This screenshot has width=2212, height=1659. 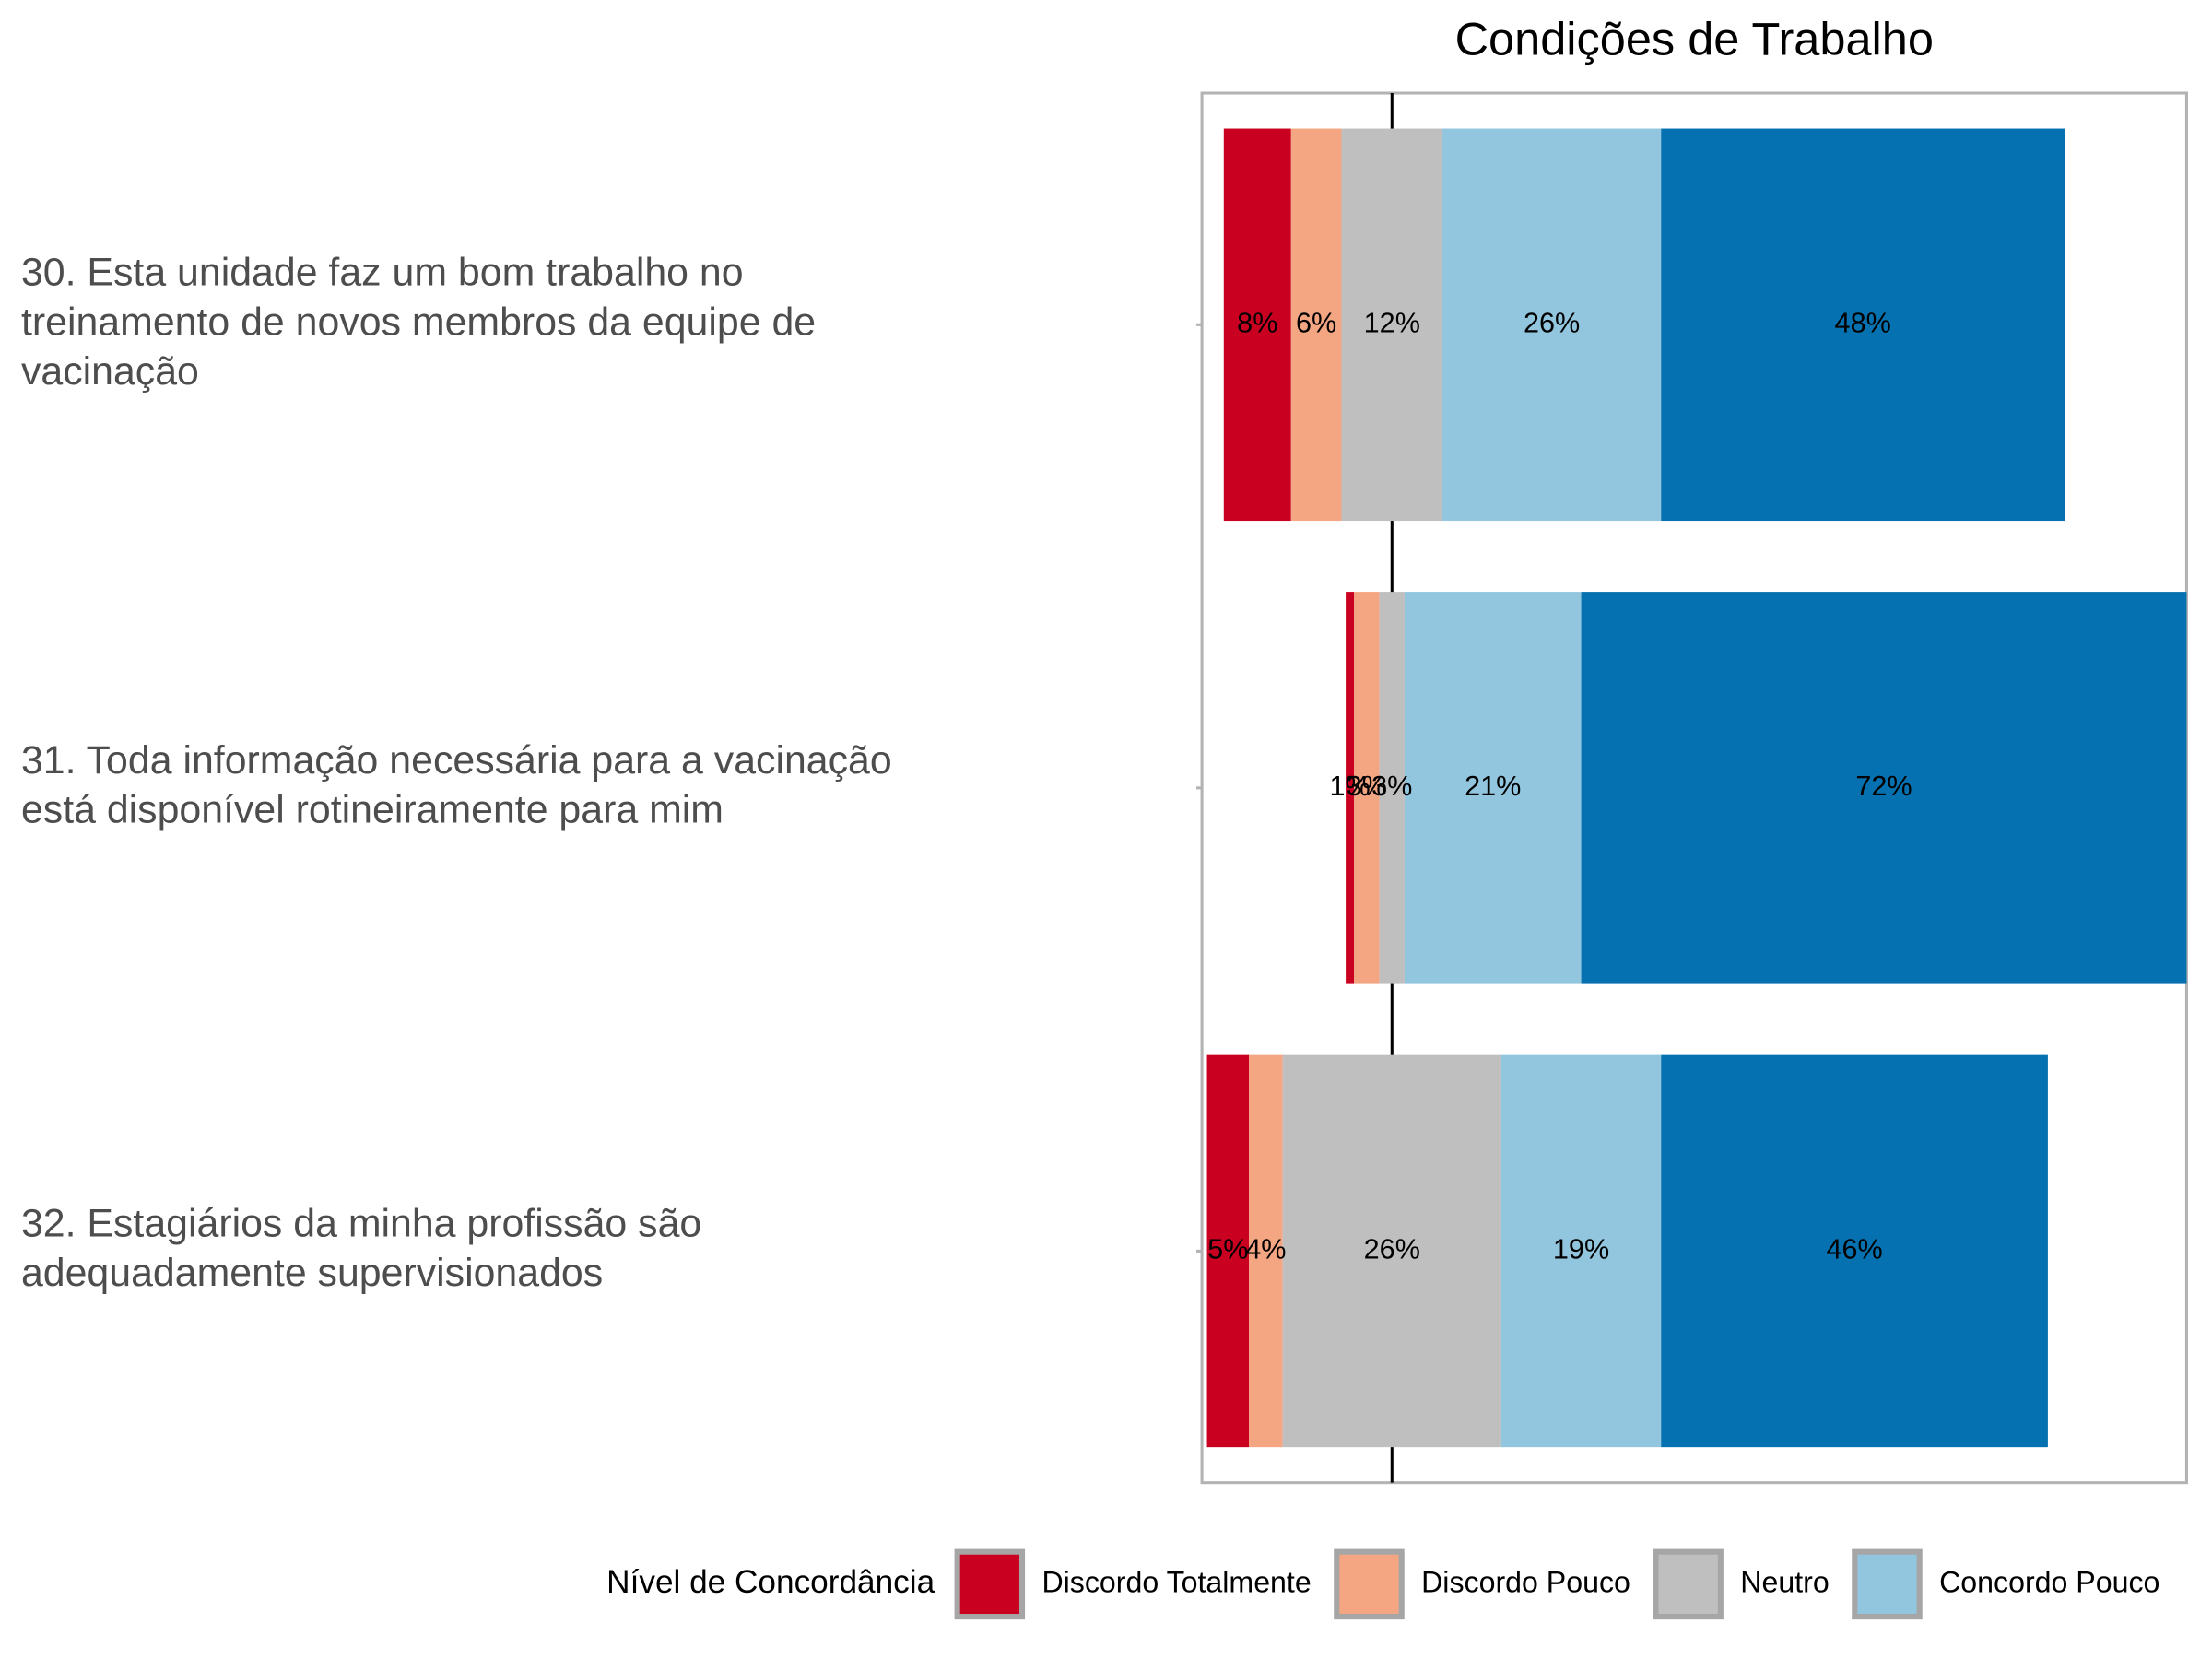 I want to click on data-label: 19%, so click(x=1581, y=1249).